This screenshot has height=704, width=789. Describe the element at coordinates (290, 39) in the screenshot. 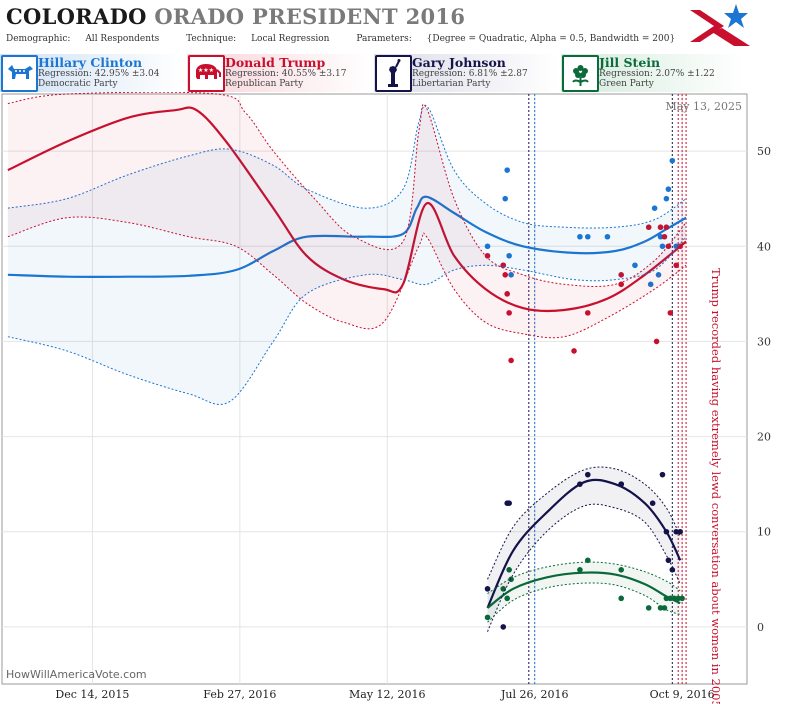

I see `technique-value: Local Regression` at that location.